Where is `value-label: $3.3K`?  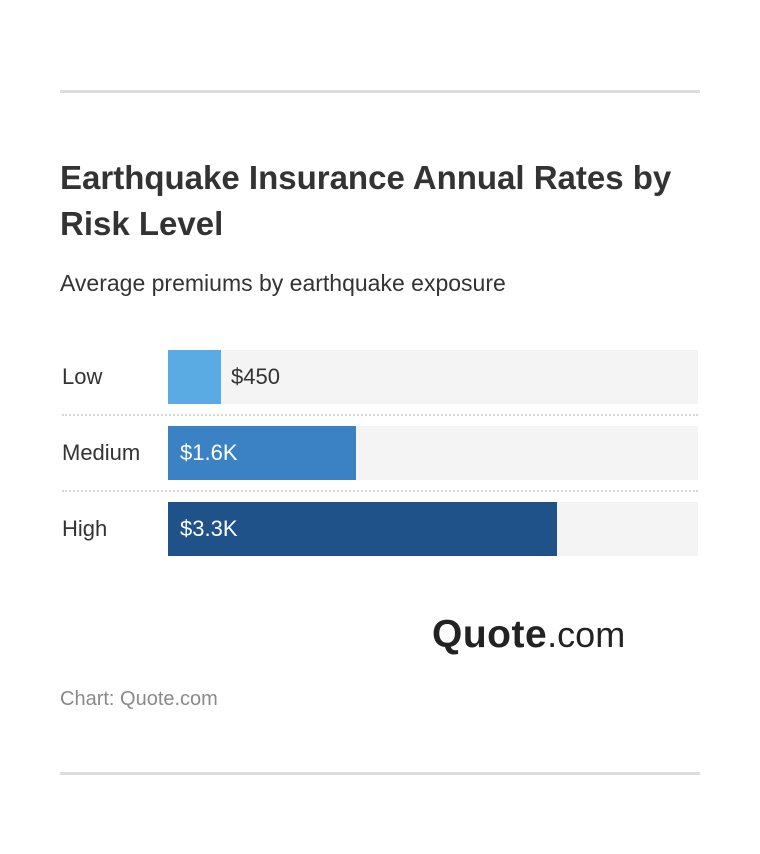 value-label: $3.3K is located at coordinates (209, 528).